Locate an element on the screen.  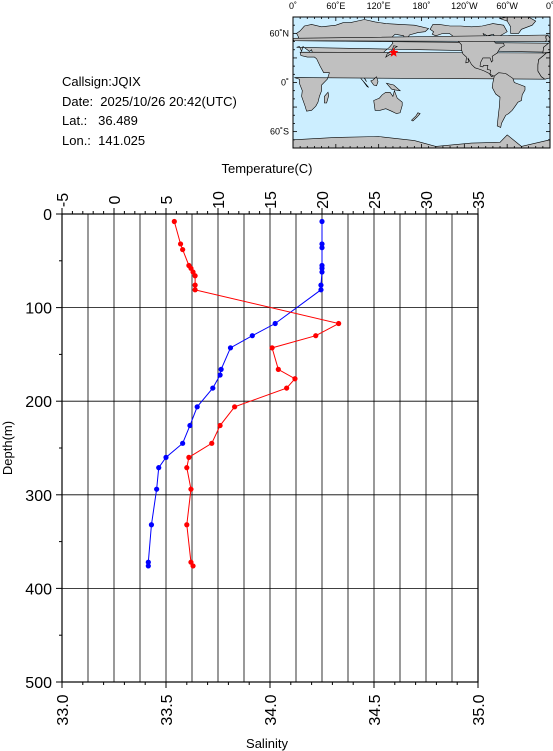
map-land is located at coordinates (422, 82).